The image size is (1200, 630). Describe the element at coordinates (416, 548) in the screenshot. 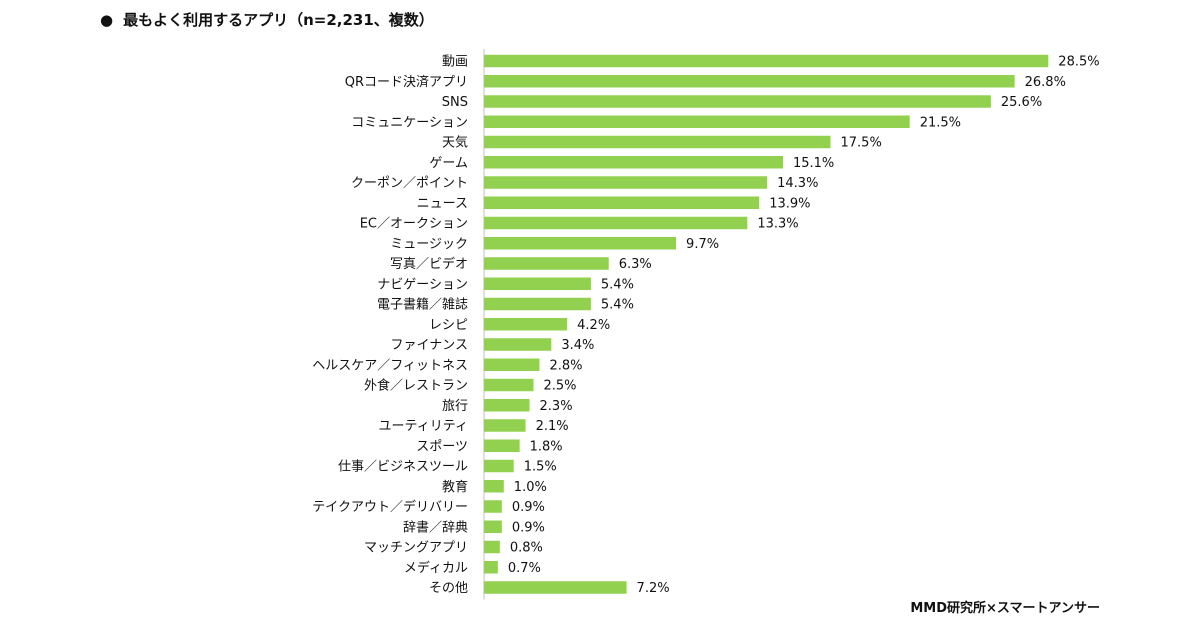

I see `category-label: マッチングアプリ` at that location.